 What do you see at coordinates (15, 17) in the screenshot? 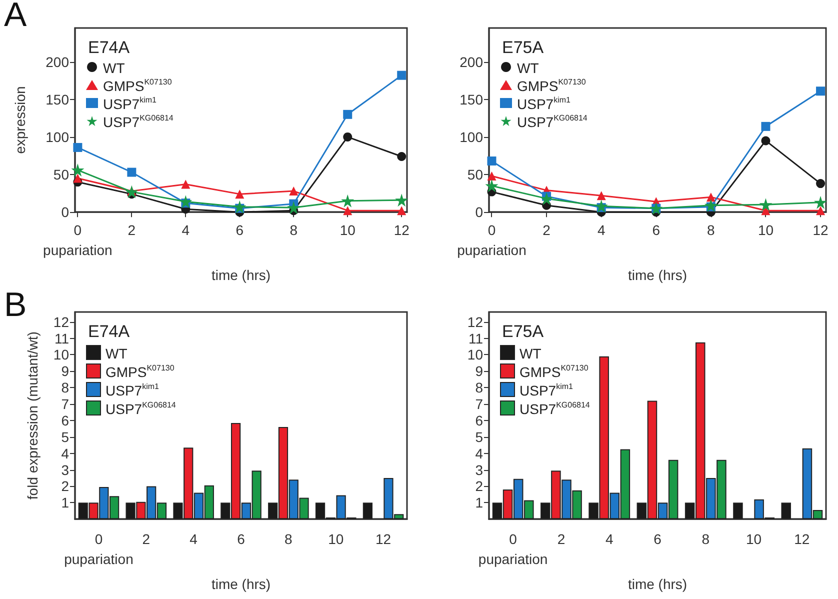
I see `text: A` at bounding box center [15, 17].